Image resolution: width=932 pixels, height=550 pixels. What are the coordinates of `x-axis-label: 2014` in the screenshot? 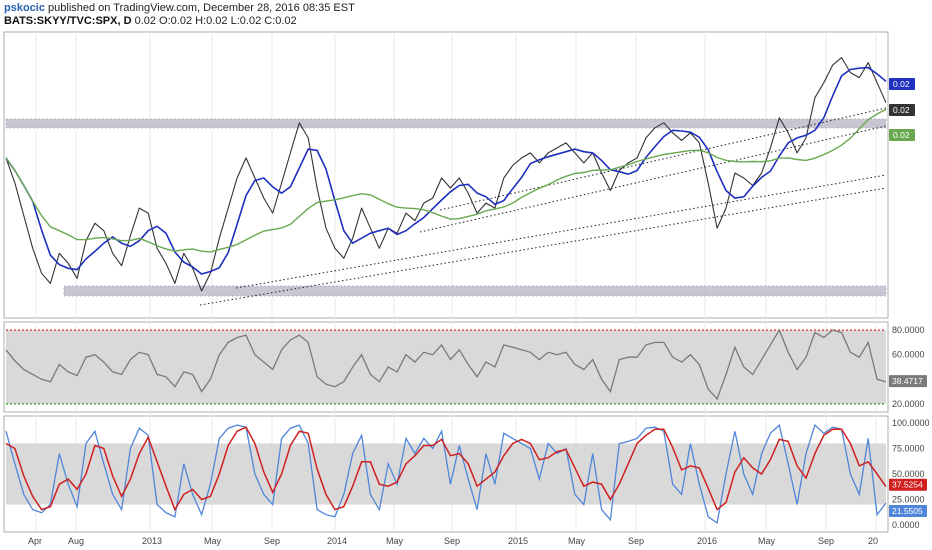 It's located at (337, 541).